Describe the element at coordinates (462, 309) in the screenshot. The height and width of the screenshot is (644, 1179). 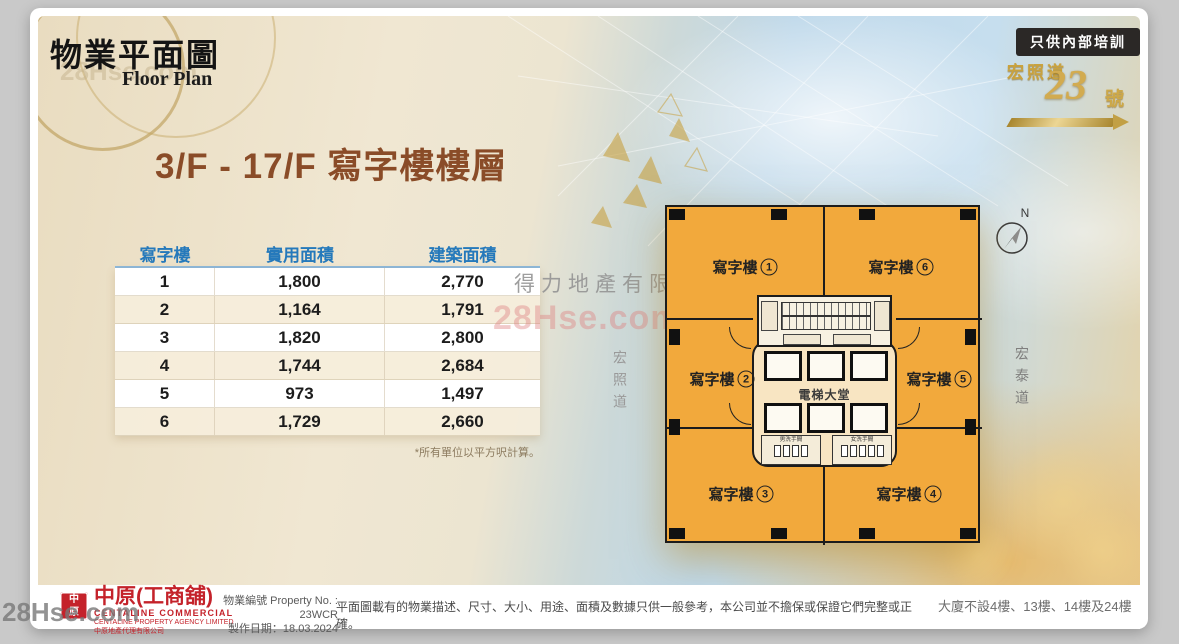
I see `cell-gross: 1,791` at that location.